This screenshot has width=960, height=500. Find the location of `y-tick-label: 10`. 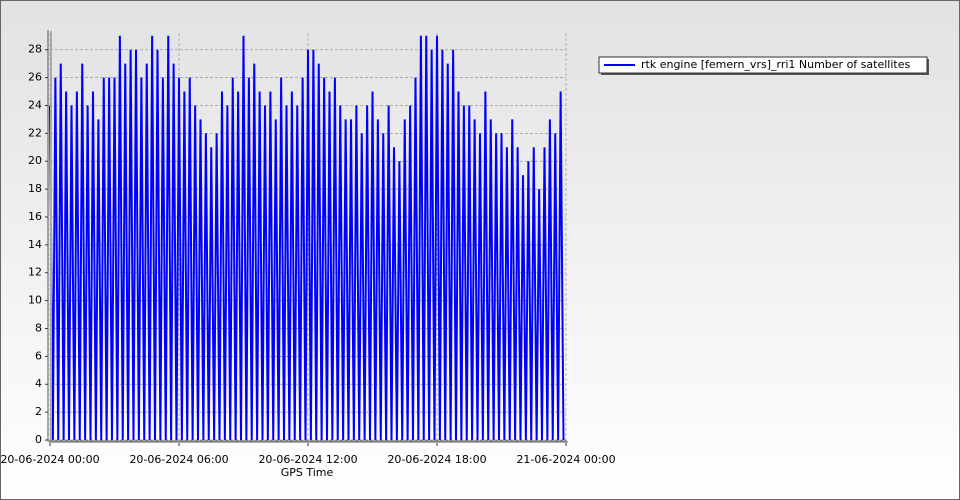

y-tick-label: 10 is located at coordinates (35, 300).